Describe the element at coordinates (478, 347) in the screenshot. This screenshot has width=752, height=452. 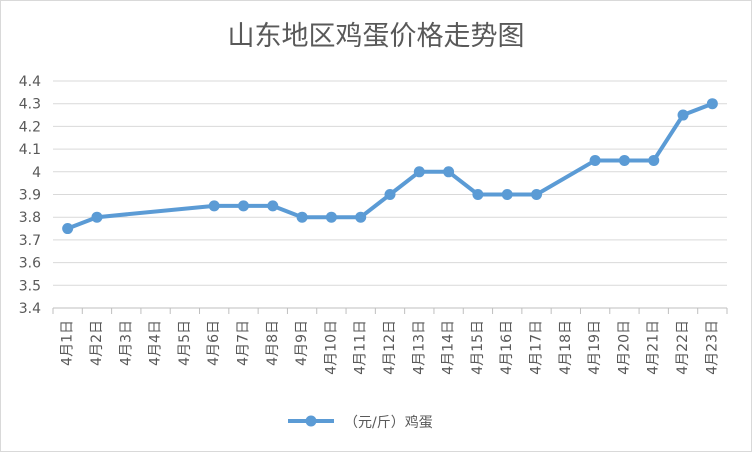
I see `x-tick-label: 4月15日` at that location.